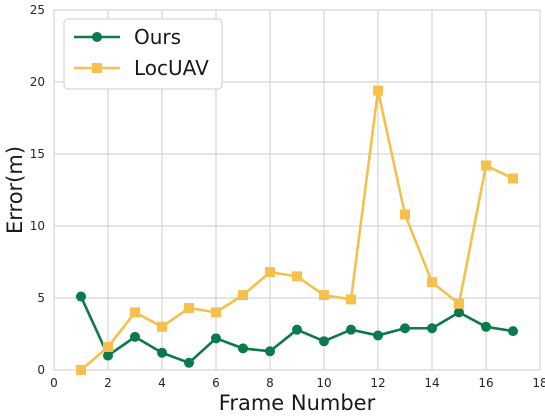  Describe the element at coordinates (37, 226) in the screenshot. I see `y-tick-label: 10` at that location.